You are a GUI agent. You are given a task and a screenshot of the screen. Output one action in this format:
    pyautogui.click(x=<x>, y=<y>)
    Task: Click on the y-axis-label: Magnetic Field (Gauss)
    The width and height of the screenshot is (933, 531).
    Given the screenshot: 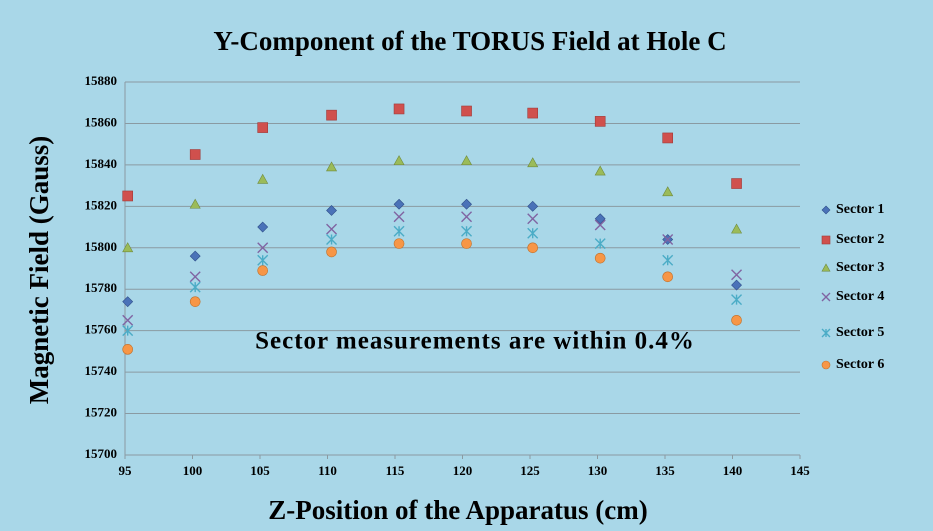 What is the action you would take?
    pyautogui.click(x=39, y=270)
    